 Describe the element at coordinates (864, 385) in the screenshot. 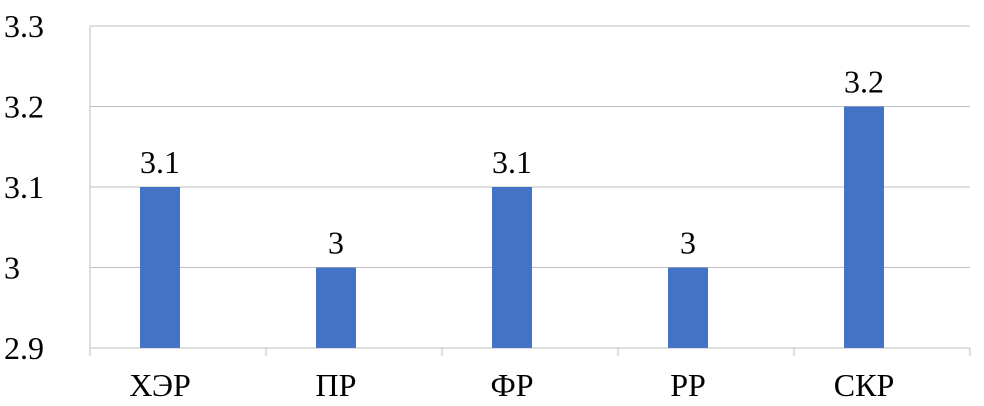

I see `x-tick-label: СКР` at that location.